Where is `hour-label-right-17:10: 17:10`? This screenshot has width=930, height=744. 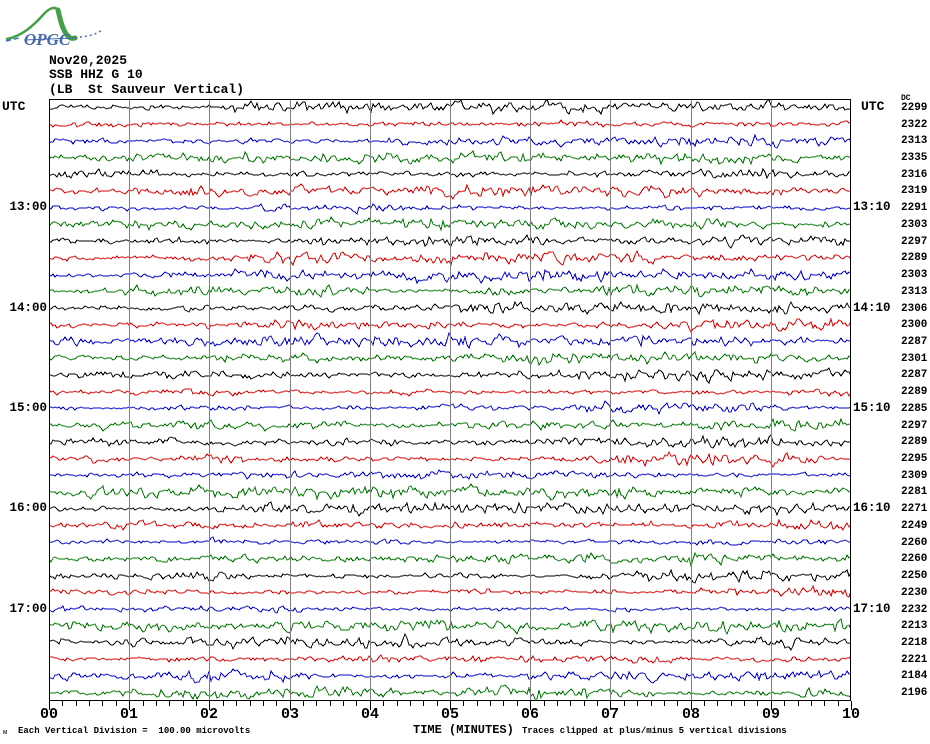
hour-label-right-17:10: 17:10 is located at coordinates (872, 609).